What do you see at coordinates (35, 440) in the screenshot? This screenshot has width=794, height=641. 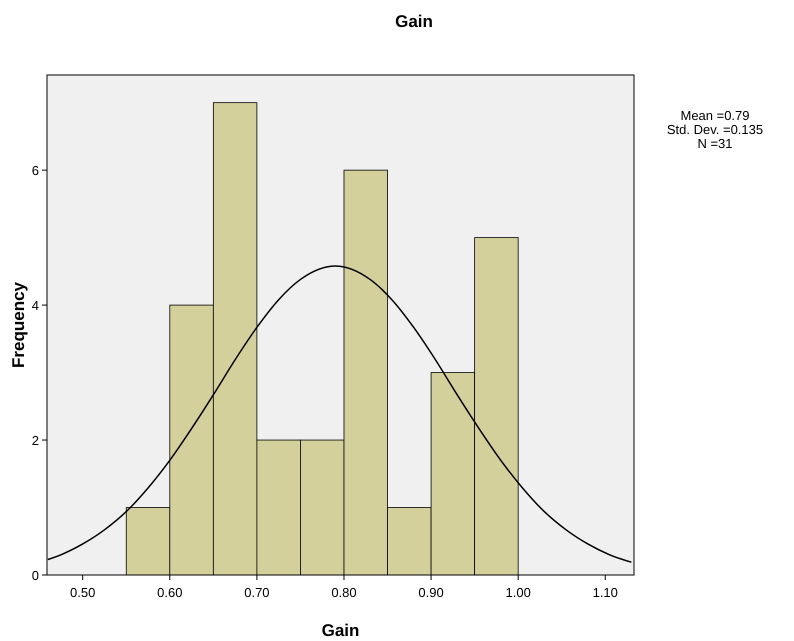 I see `y-tick-label: 2` at bounding box center [35, 440].